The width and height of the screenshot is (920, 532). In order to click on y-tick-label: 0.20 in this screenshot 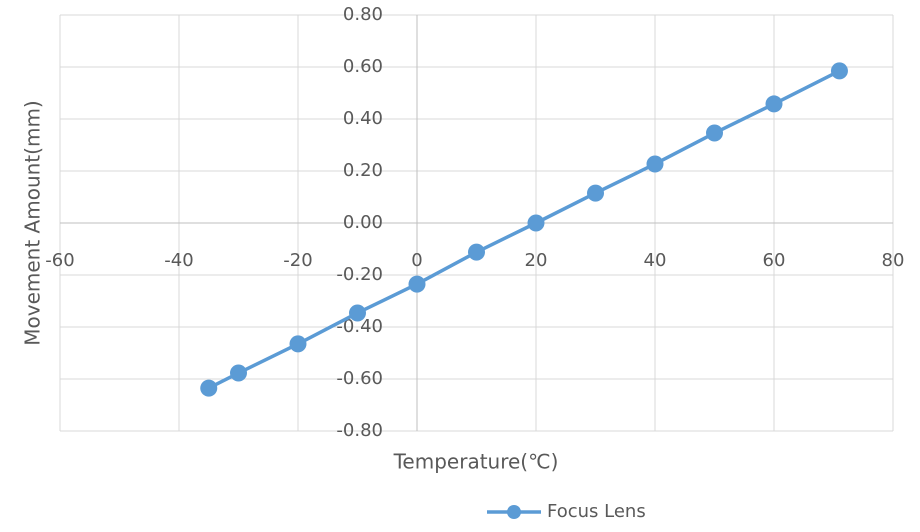, I will do `click(363, 170)`.